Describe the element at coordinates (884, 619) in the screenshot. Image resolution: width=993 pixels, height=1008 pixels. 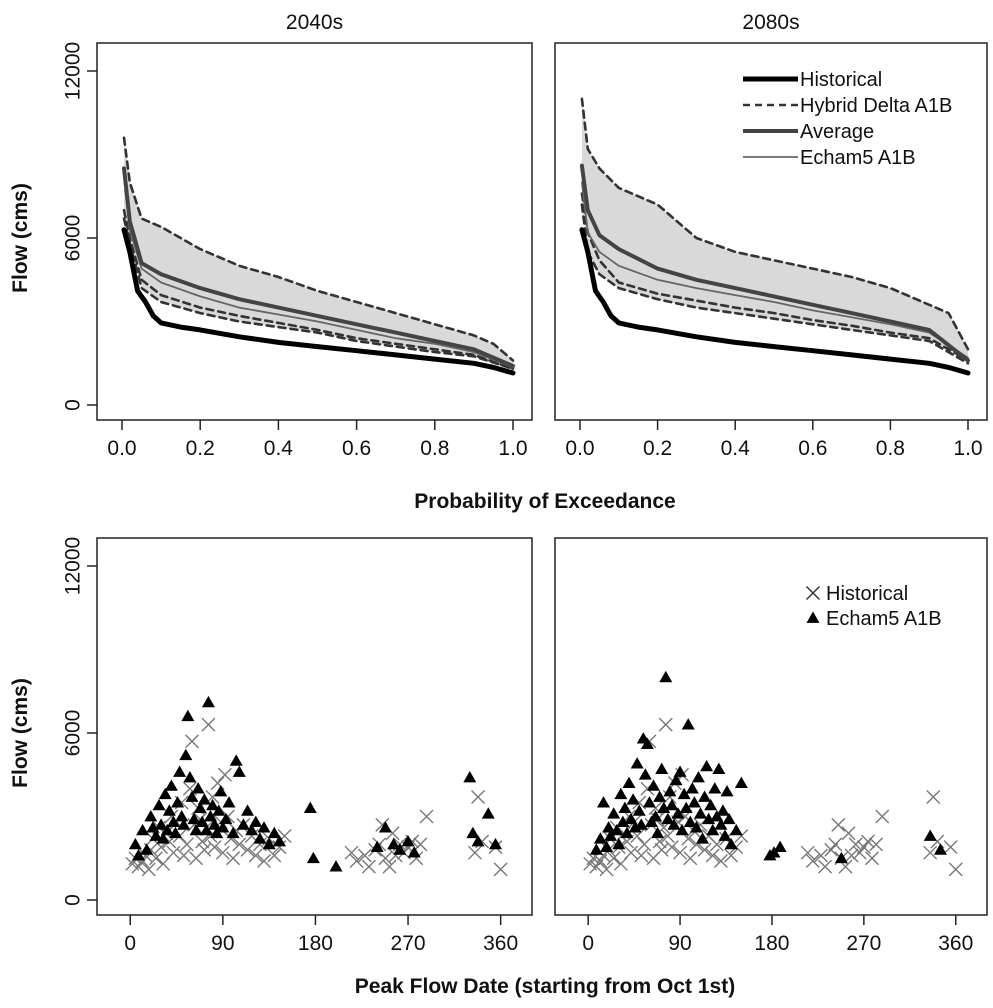
I see `legend-label: Echam5 A1B` at that location.